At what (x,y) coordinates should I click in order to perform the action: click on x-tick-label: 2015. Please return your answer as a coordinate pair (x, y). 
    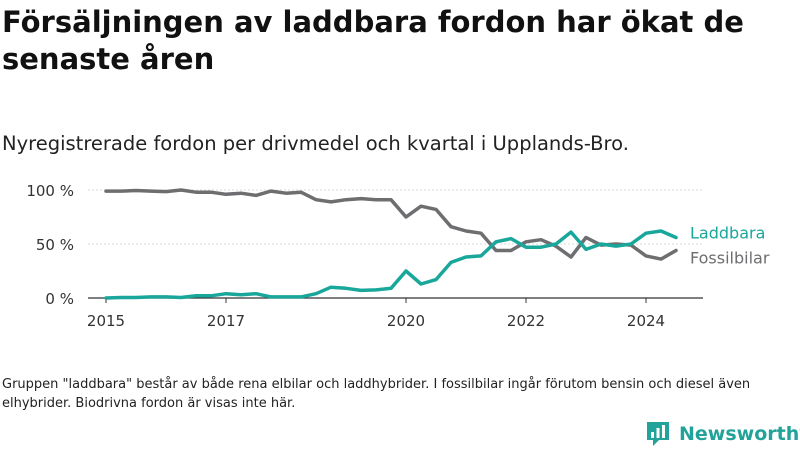
    Looking at the image, I should click on (106, 321).